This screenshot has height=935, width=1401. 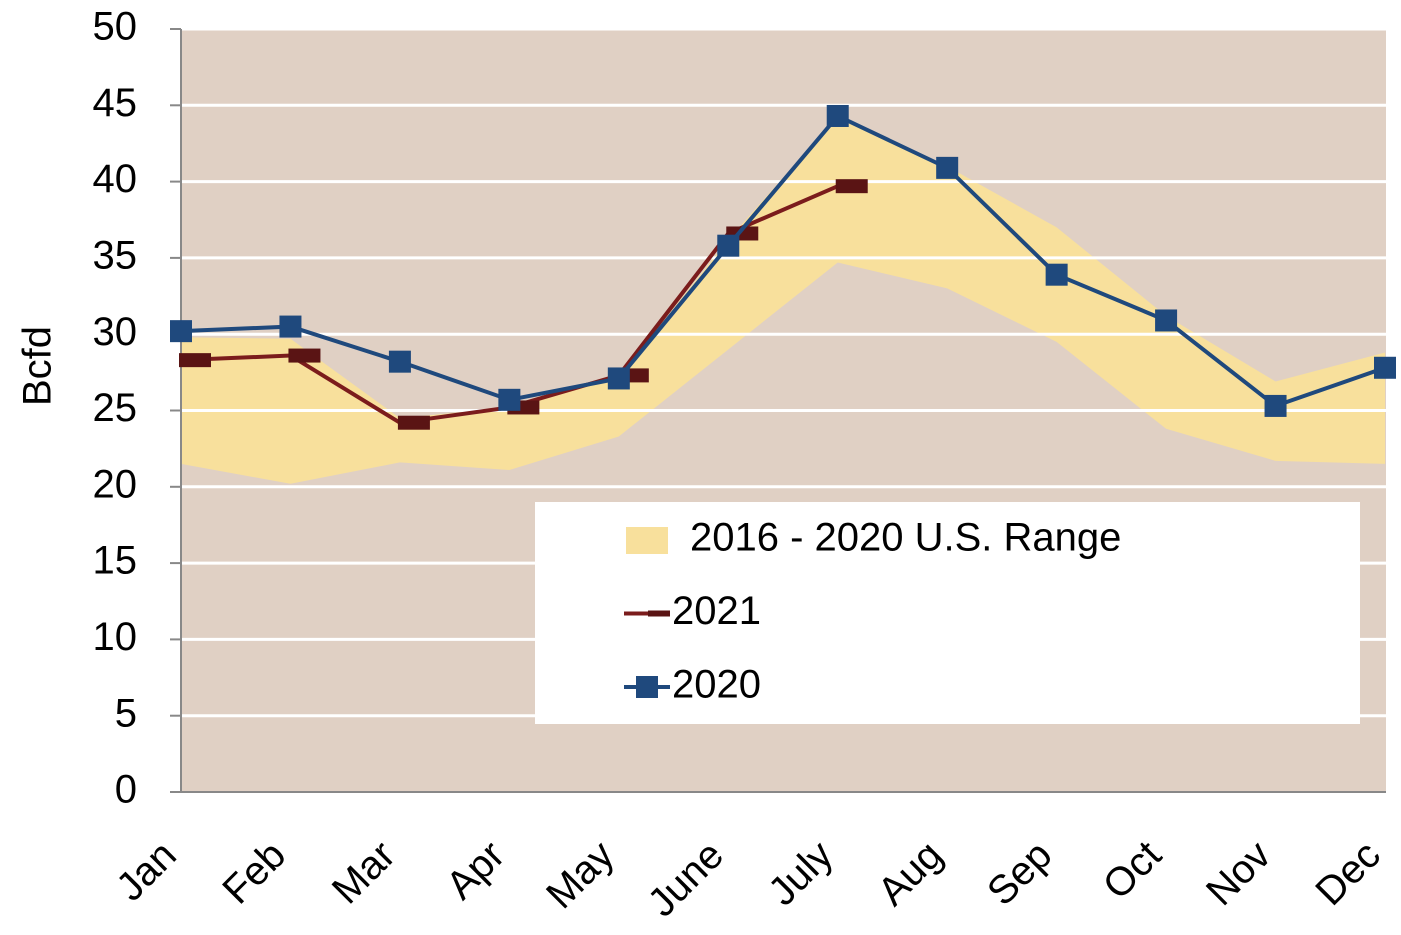 What do you see at coordinates (716, 611) in the screenshot?
I see `legend-label: 2021` at bounding box center [716, 611].